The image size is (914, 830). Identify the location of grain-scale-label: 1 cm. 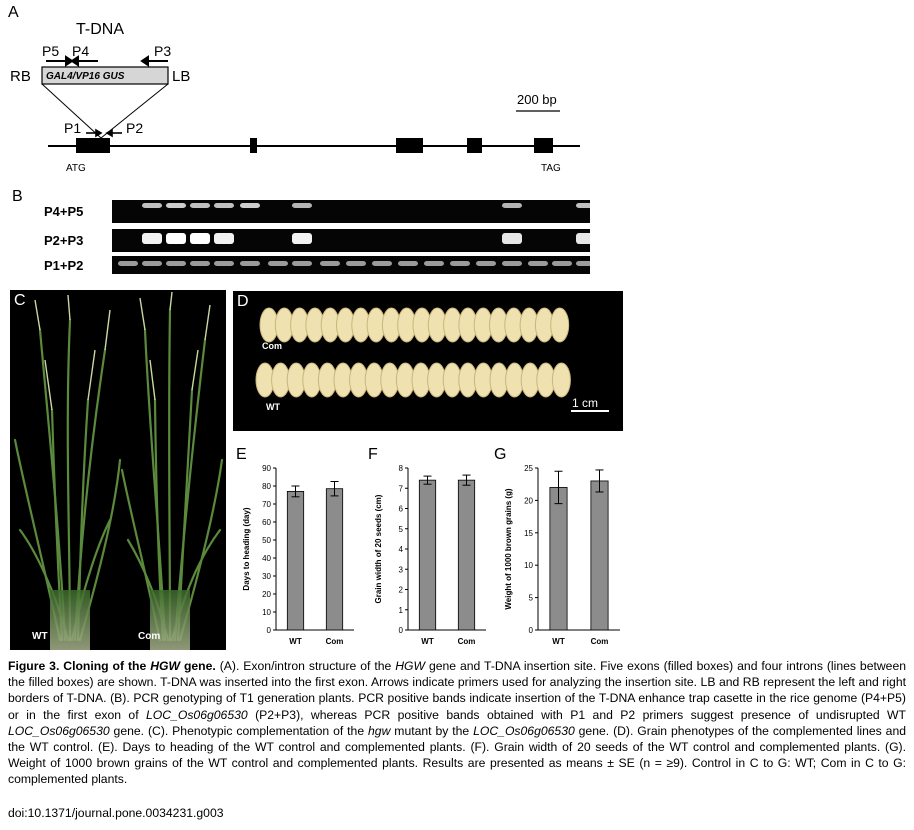
(585, 403).